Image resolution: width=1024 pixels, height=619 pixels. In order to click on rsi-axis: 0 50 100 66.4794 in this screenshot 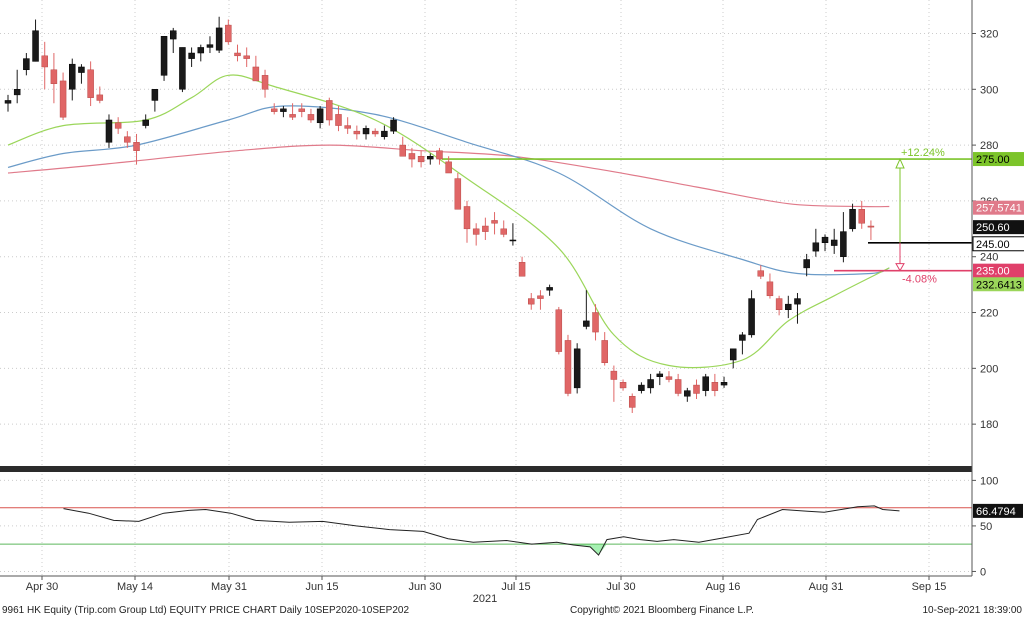, I will do `click(997, 526)`.